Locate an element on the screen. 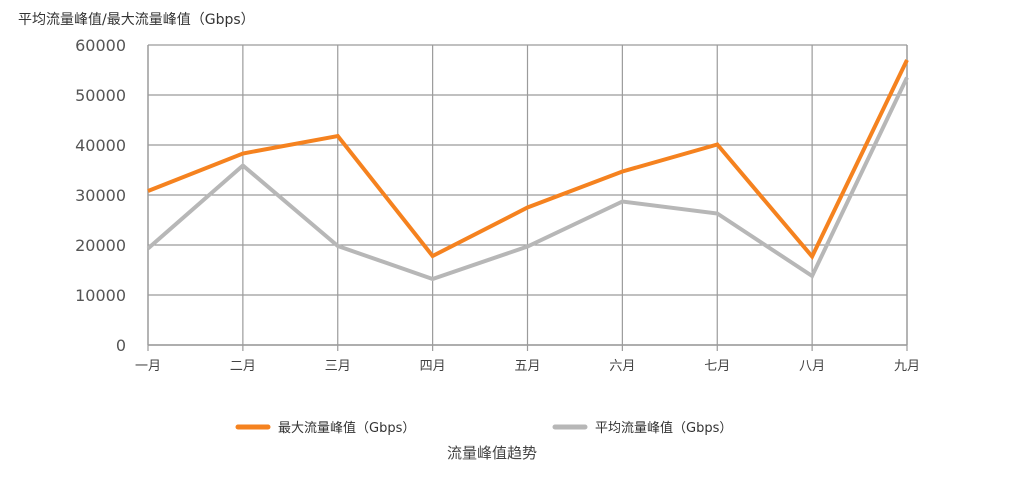 The image size is (1028, 490). y-tick-label: 40000 is located at coordinates (100, 145).